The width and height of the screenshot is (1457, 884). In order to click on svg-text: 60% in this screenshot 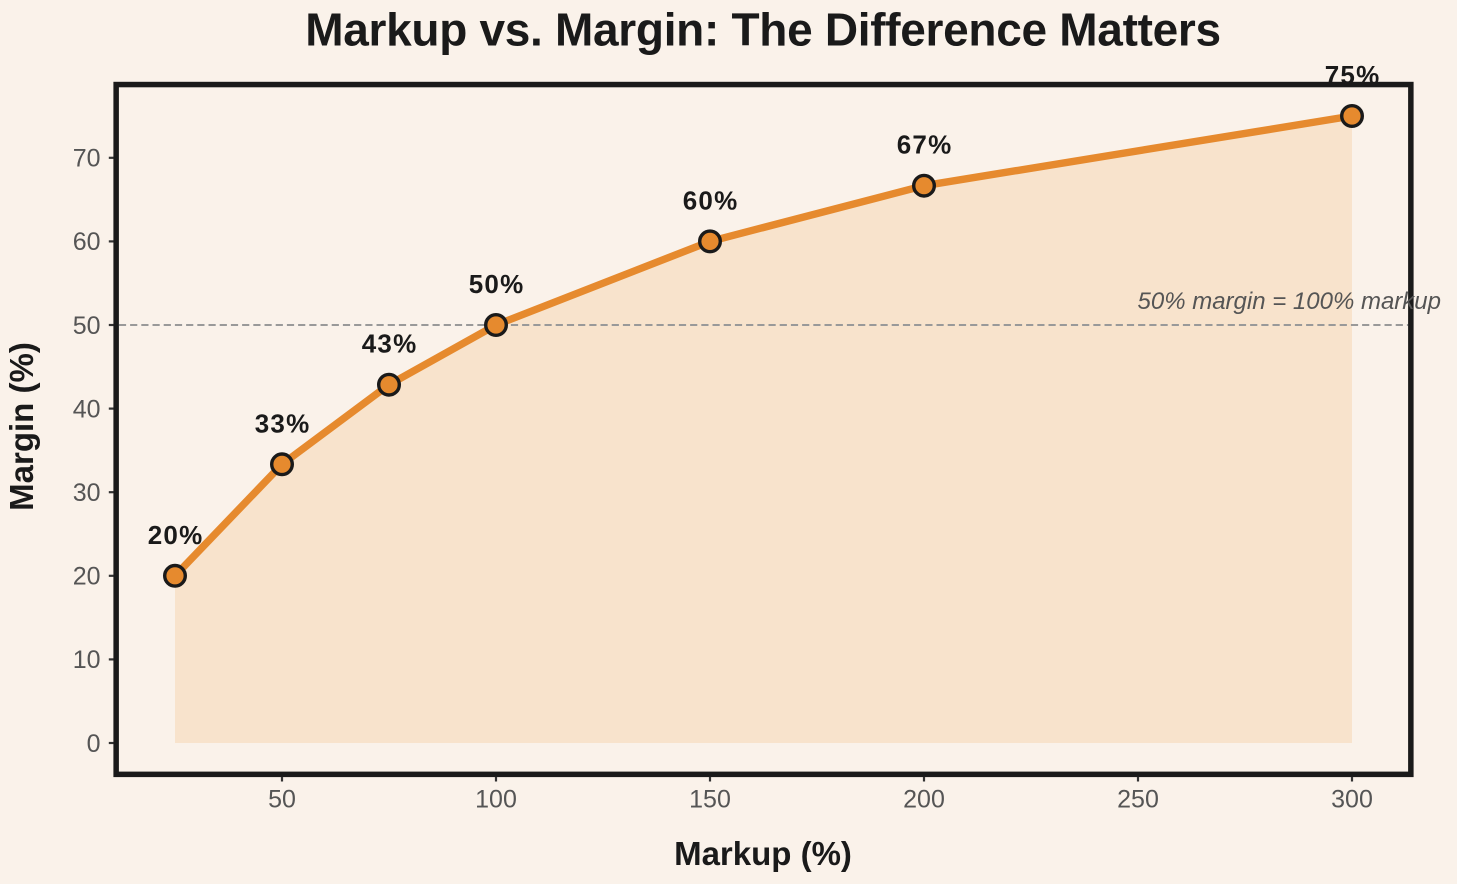, I will do `click(711, 200)`.